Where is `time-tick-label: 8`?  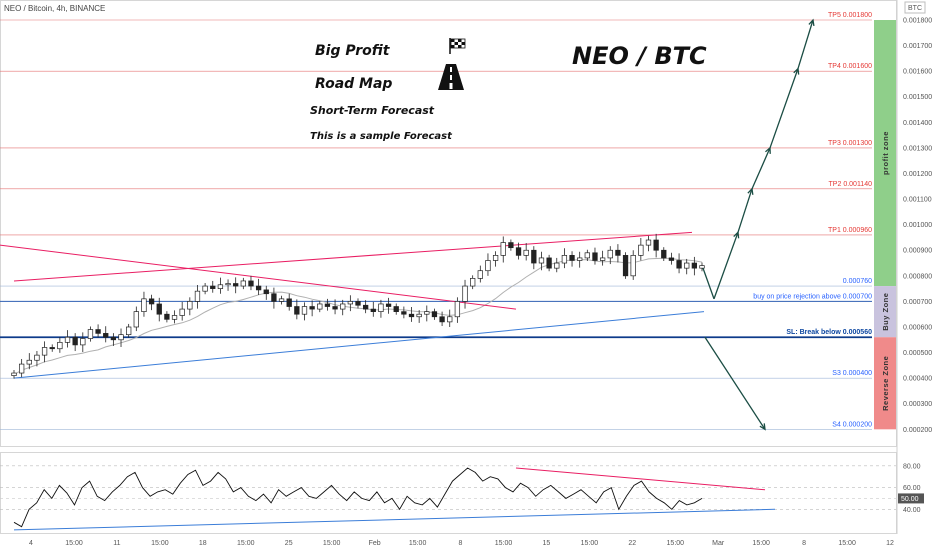 time-tick-label: 8 is located at coordinates (461, 543).